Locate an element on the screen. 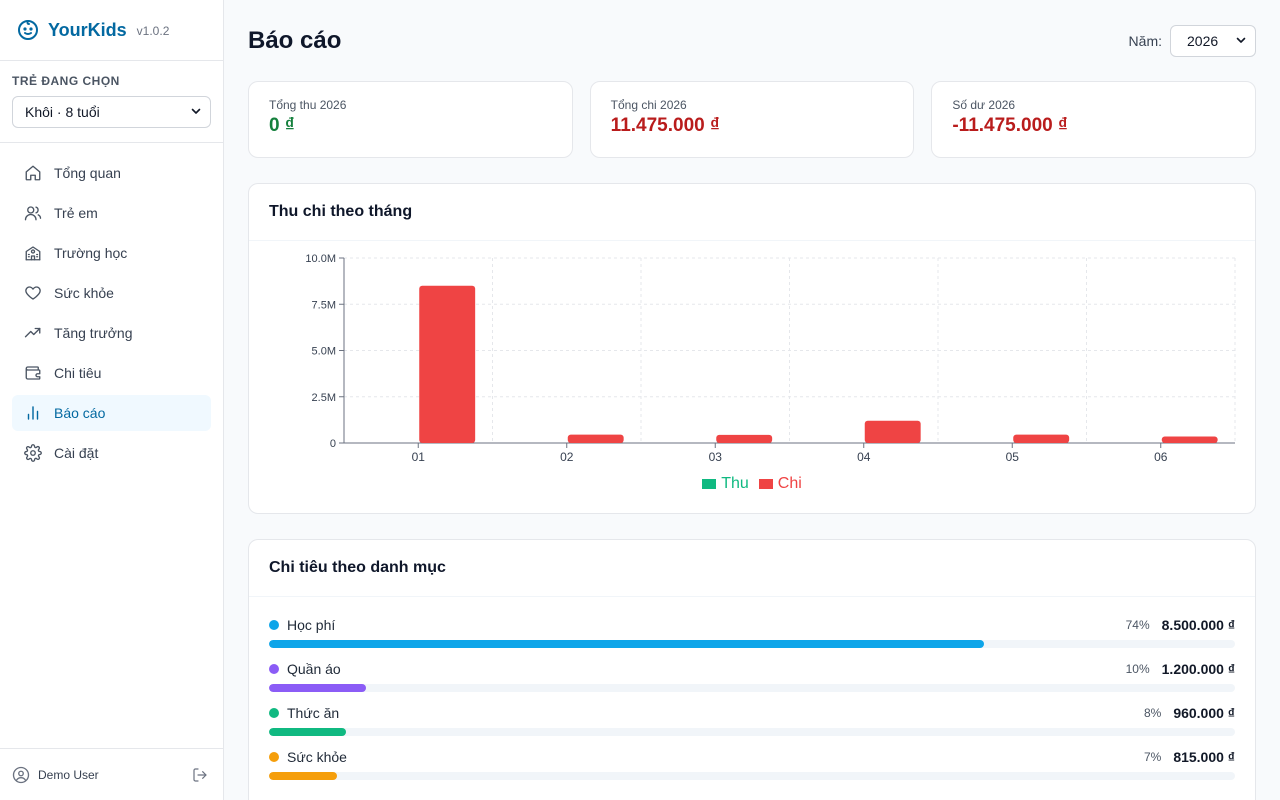  stat-value: -11.475.000 ₫ is located at coordinates (1010, 125).